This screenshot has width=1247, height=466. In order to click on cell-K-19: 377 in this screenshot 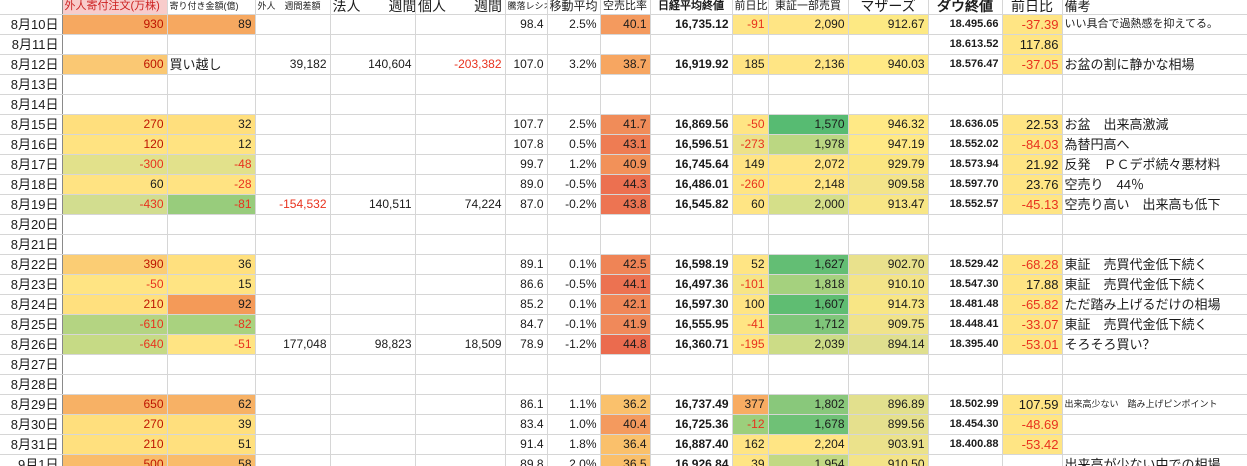, I will do `click(750, 404)`.